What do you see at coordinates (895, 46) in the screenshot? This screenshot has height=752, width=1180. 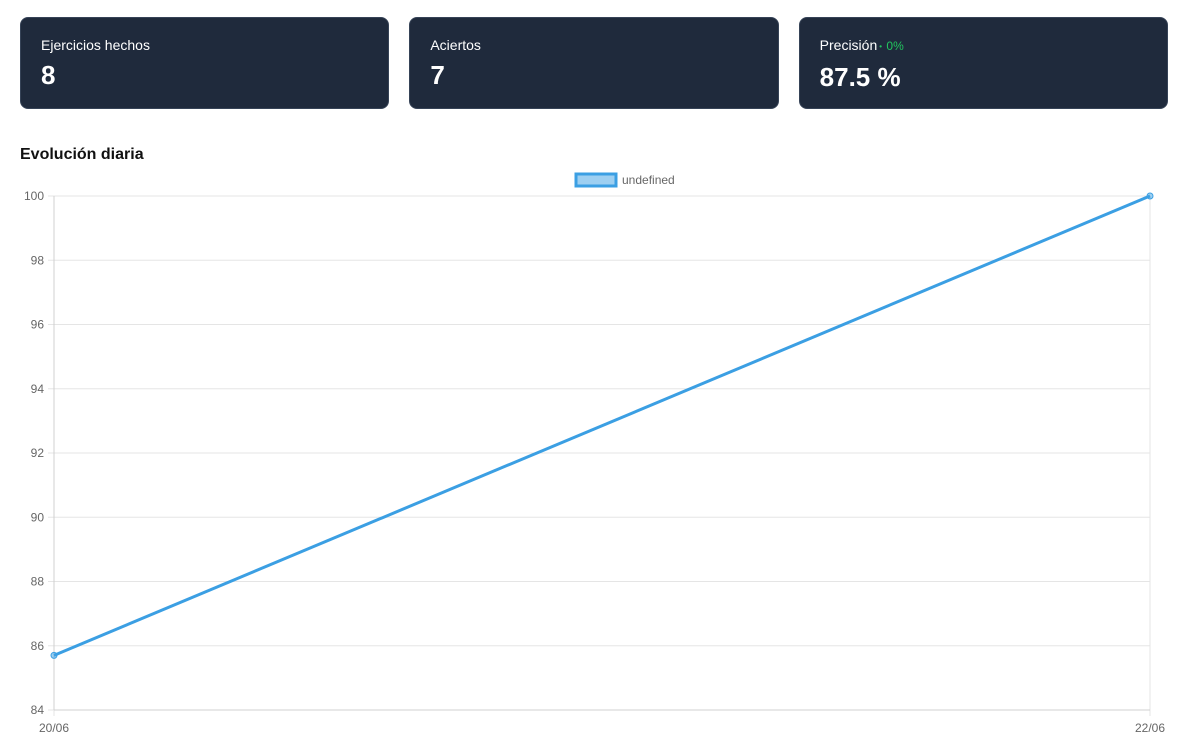 I see `delta-value: 0%` at bounding box center [895, 46].